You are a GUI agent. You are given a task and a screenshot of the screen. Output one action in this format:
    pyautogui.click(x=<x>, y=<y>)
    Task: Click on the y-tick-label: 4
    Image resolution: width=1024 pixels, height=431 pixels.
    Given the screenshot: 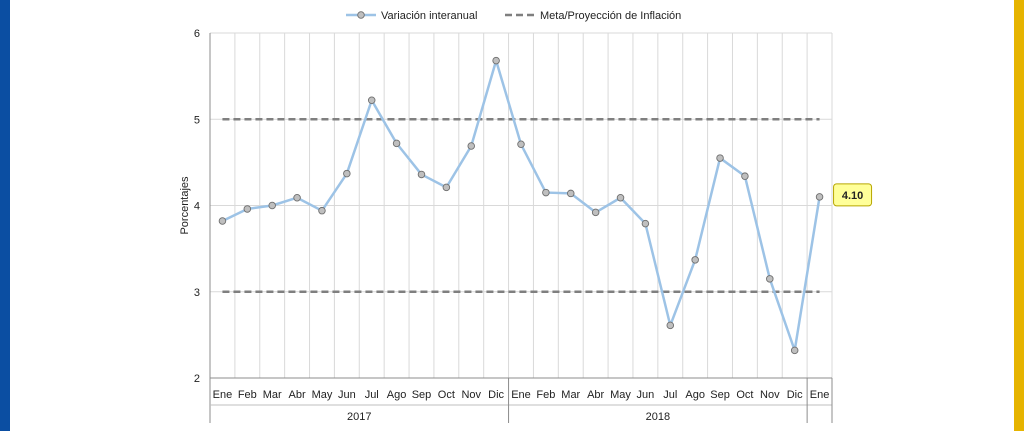 What is the action you would take?
    pyautogui.click(x=197, y=207)
    